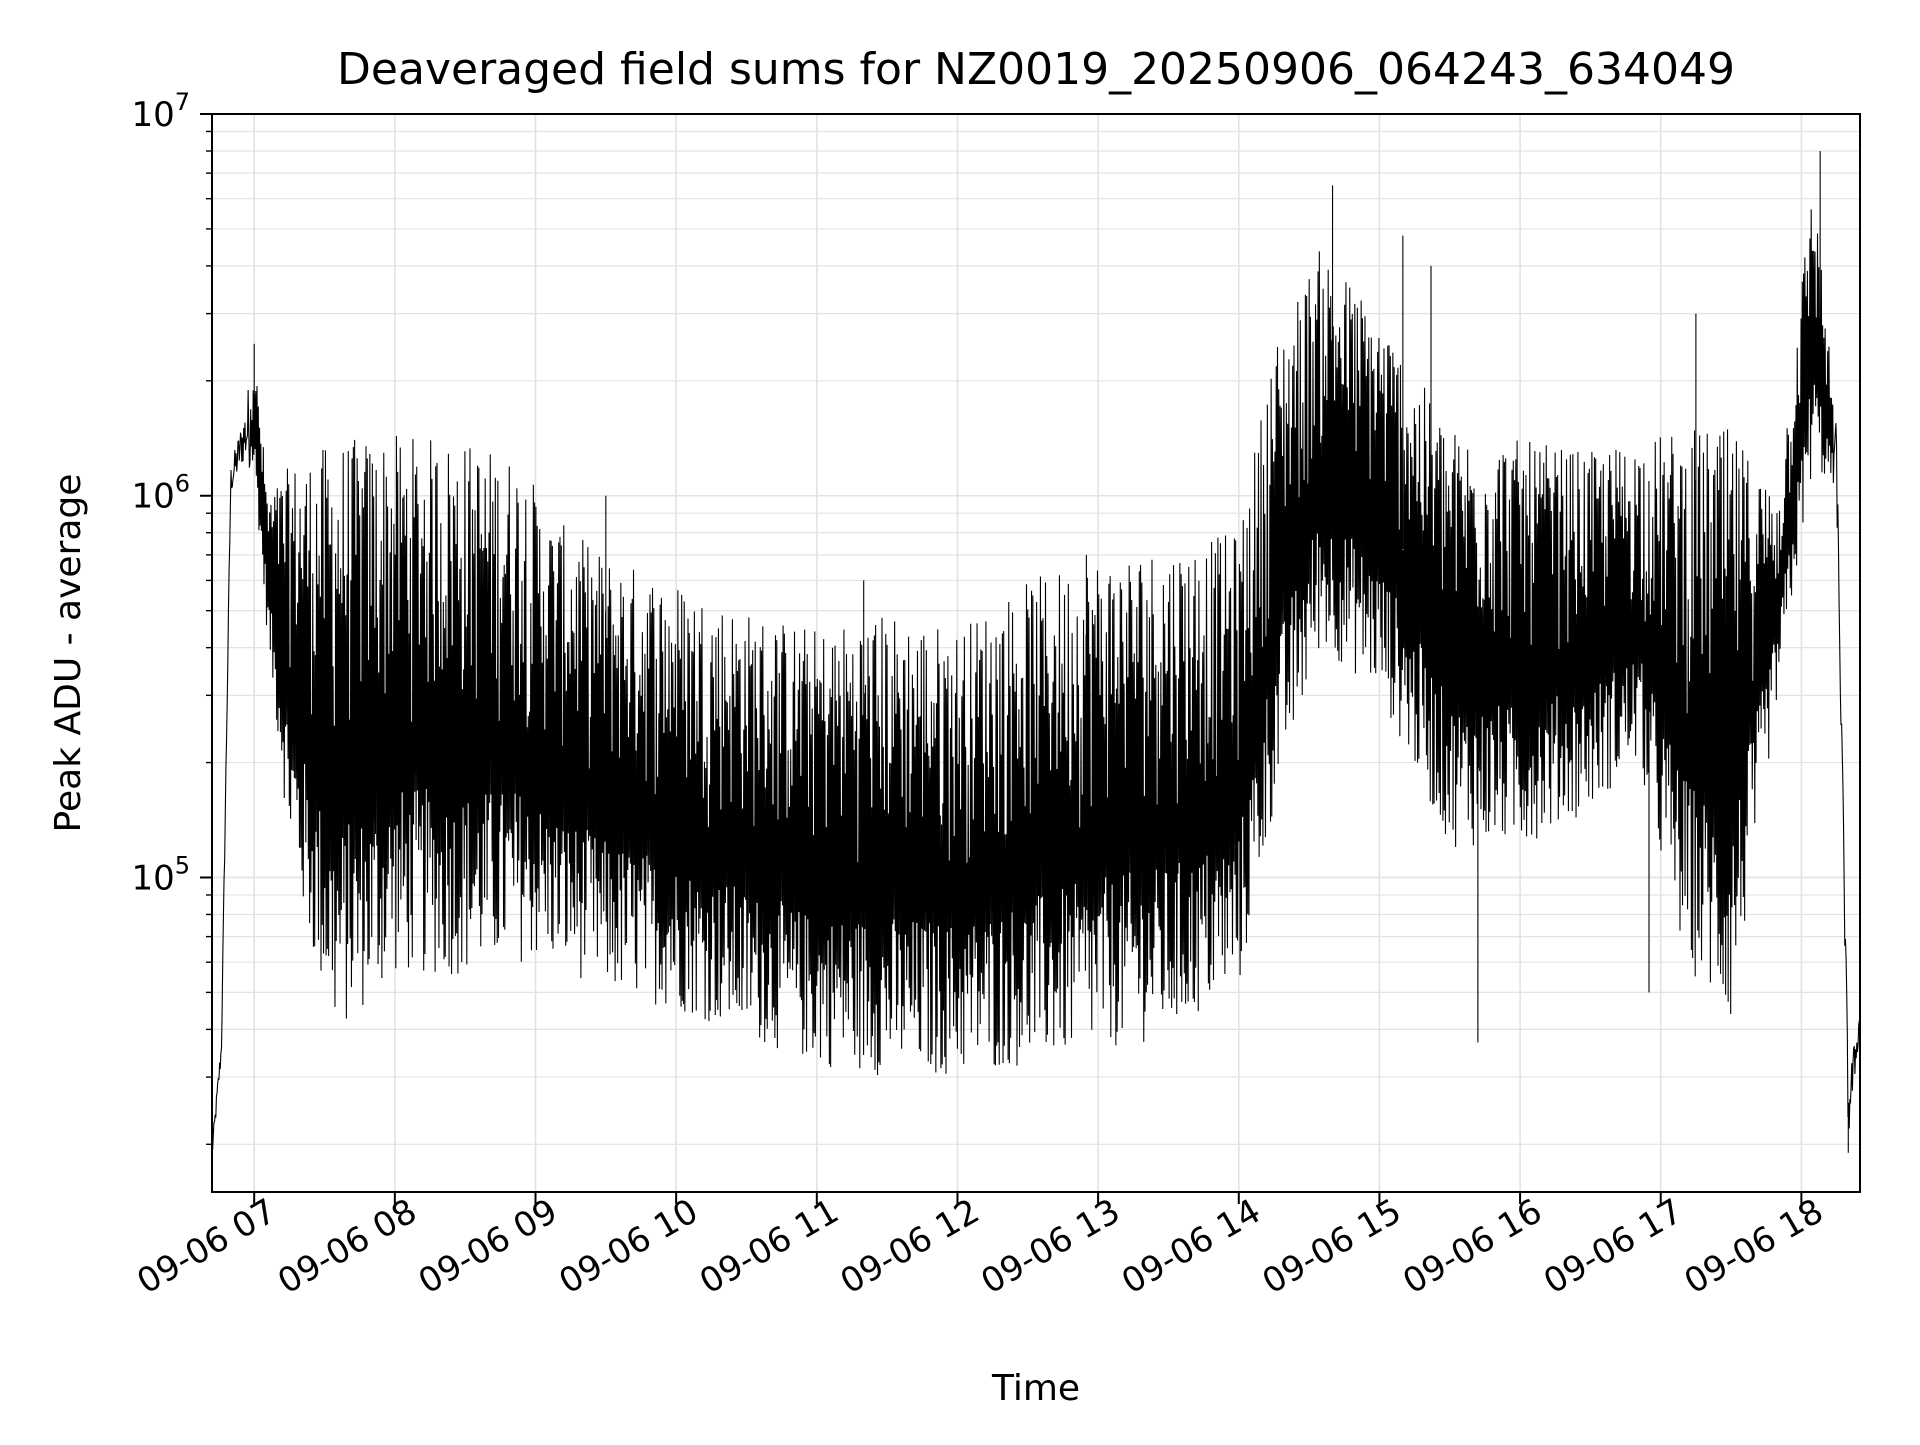 This screenshot has width=1920, height=1445. Describe the element at coordinates (160, 874) in the screenshot. I see `y-tick-label: 10⁵` at that location.